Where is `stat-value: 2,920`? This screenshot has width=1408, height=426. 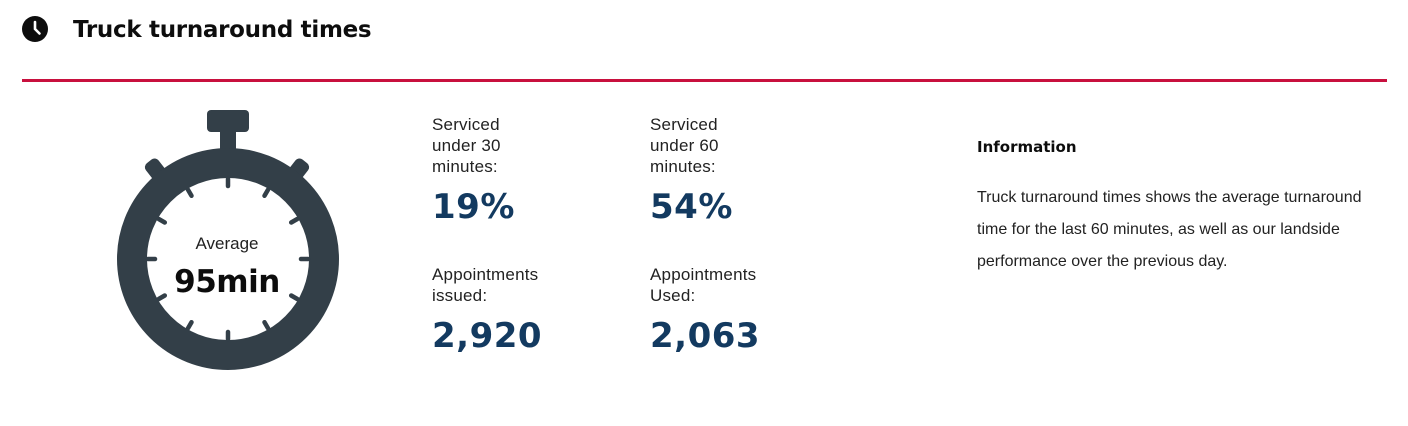
stat-value: 2,920 is located at coordinates (487, 336).